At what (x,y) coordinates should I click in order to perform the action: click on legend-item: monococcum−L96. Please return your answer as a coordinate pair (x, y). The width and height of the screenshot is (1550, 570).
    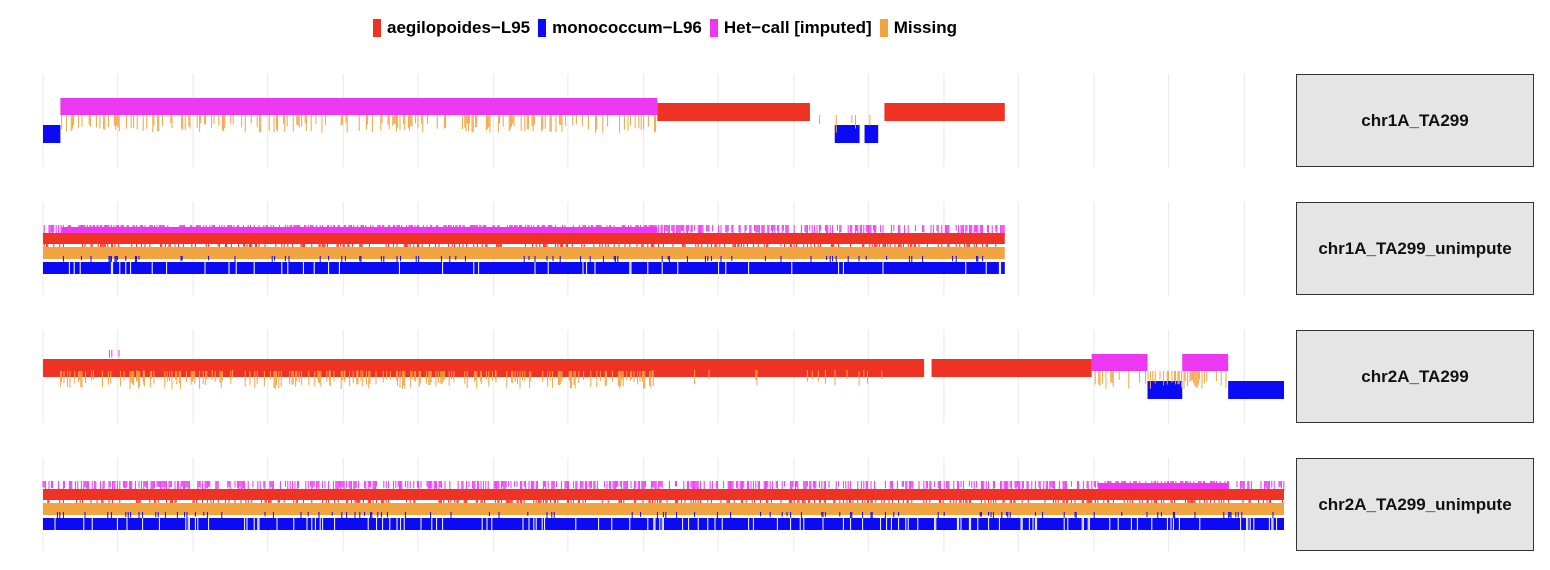
    Looking at the image, I should click on (620, 28).